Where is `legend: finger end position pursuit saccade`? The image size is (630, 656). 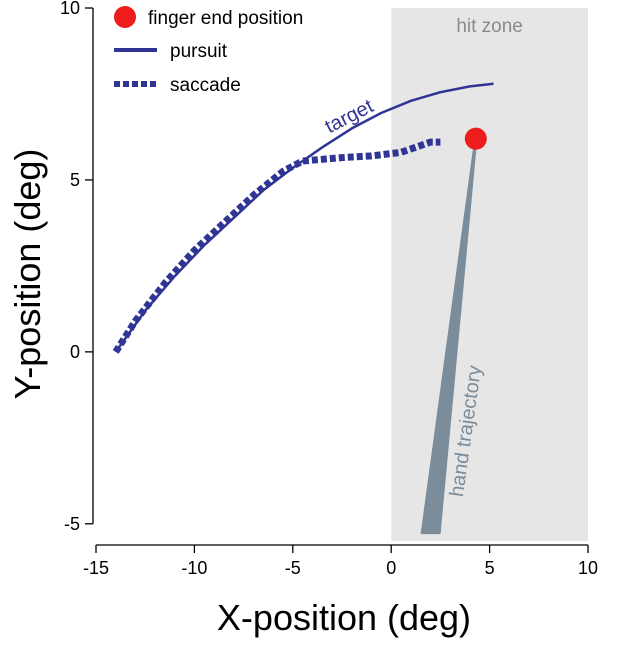
legend: finger end position pursuit saccade is located at coordinates (208, 51).